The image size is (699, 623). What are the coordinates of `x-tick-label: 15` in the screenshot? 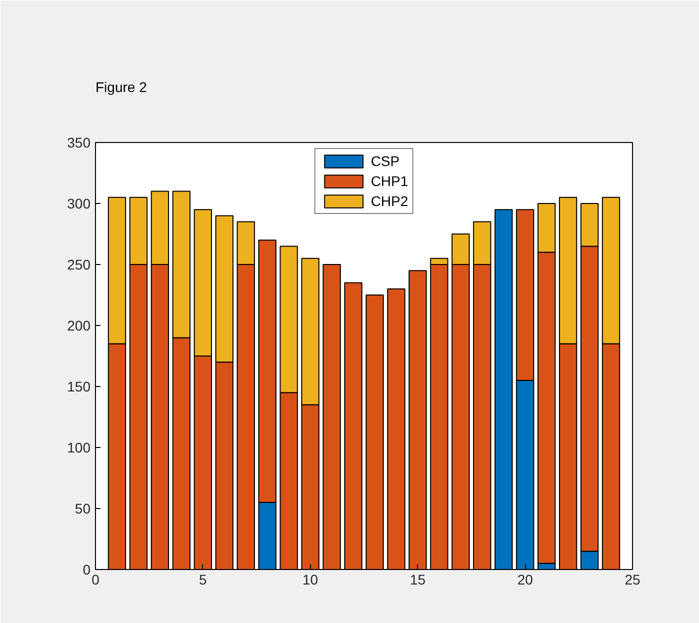 It's located at (418, 580).